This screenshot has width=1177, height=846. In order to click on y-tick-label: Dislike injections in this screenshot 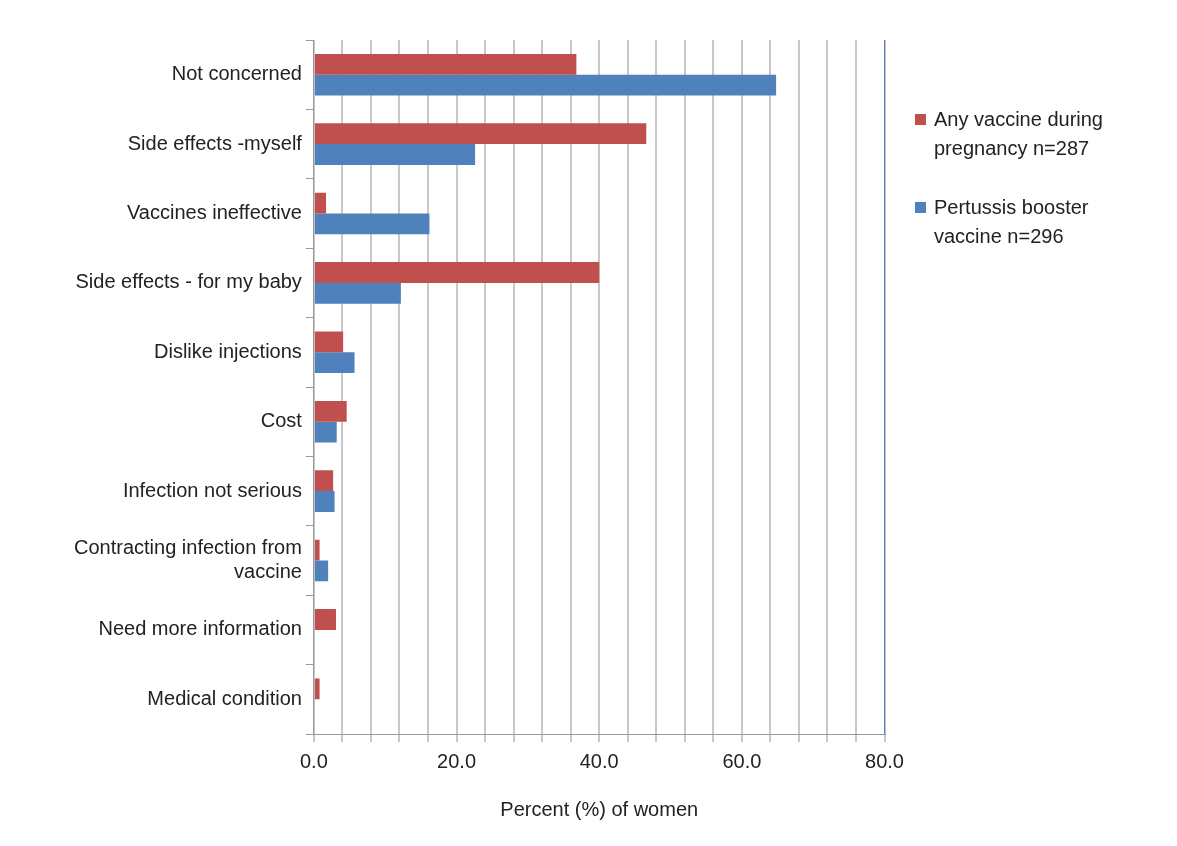, I will do `click(228, 350)`.